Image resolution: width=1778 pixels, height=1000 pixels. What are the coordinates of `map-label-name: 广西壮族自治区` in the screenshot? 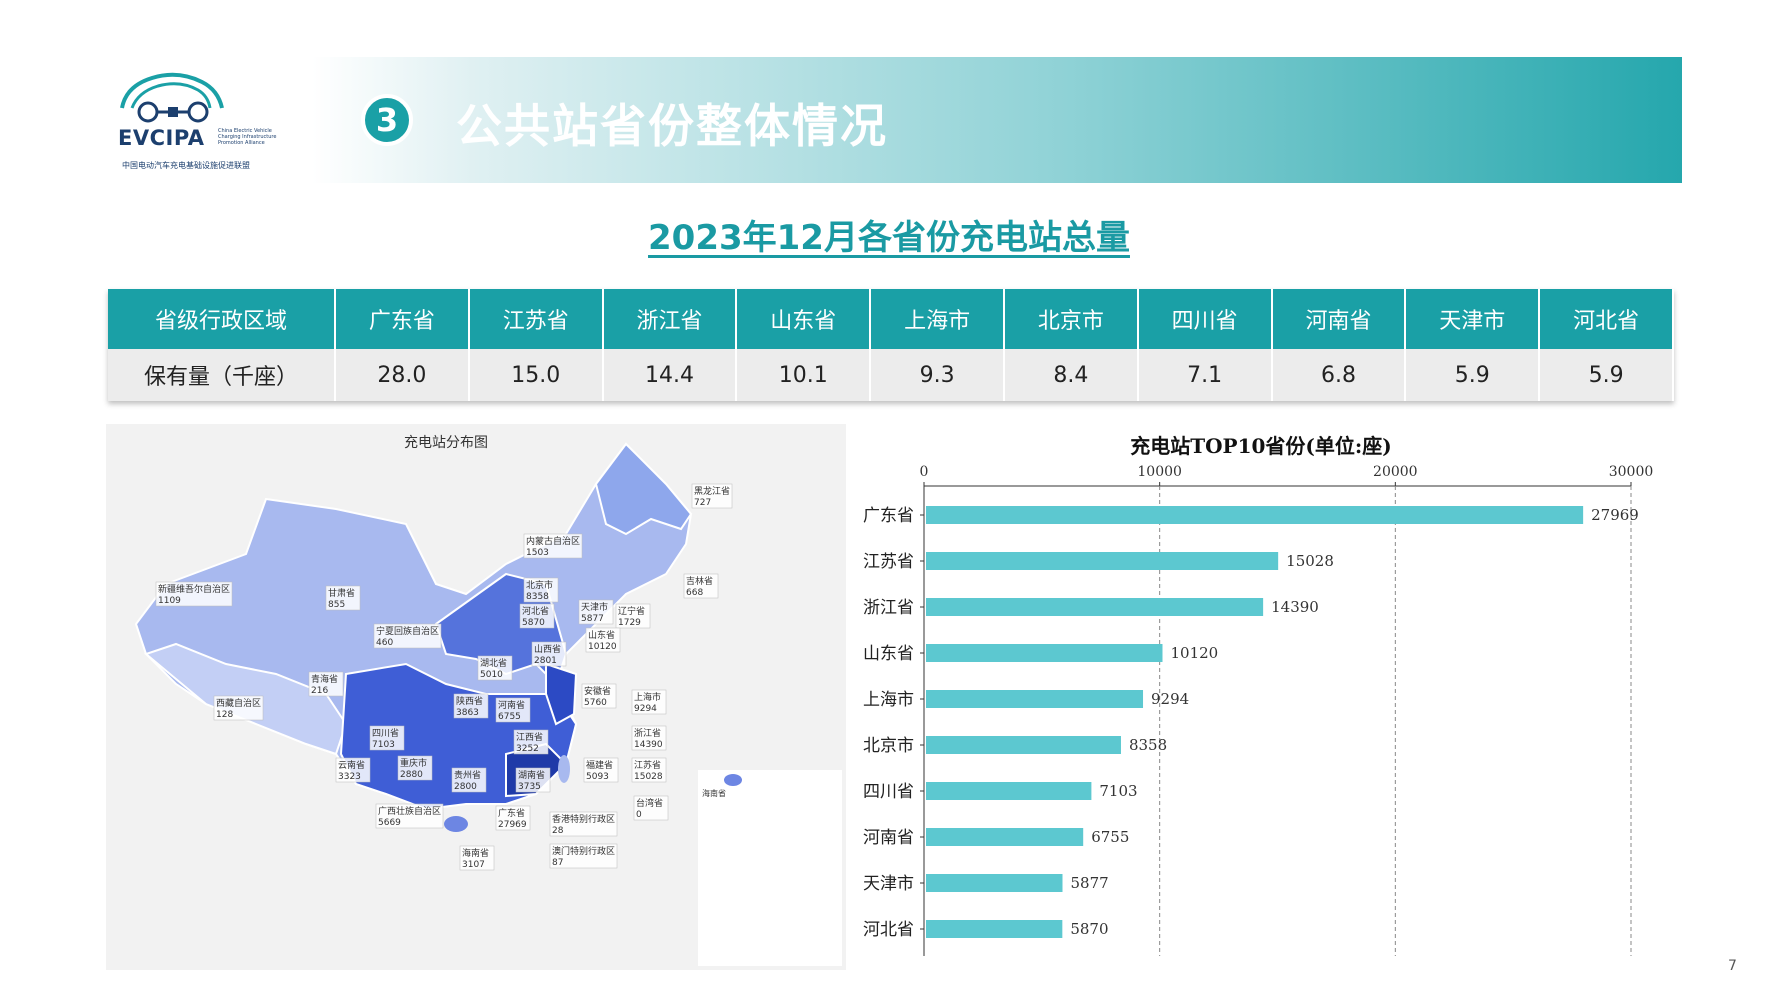 It's located at (409, 811).